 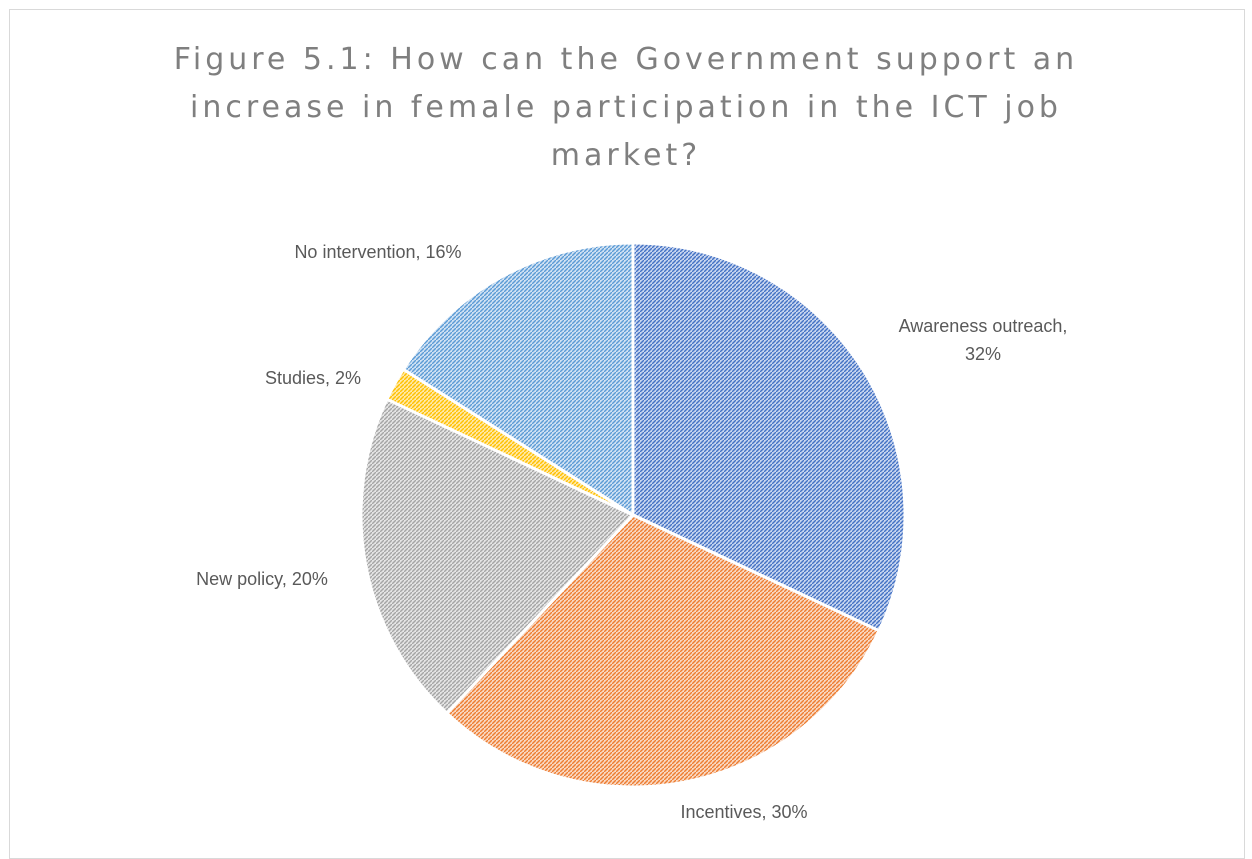 What do you see at coordinates (769, 437) in the screenshot?
I see `pie-slice-awareness-outreach` at bounding box center [769, 437].